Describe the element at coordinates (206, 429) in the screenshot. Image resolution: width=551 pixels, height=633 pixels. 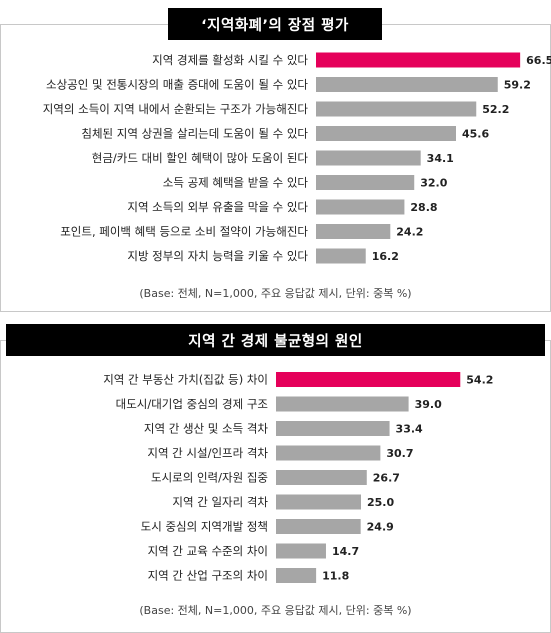
I see `category-label: 지역 간 생산 및 소득 격차` at that location.